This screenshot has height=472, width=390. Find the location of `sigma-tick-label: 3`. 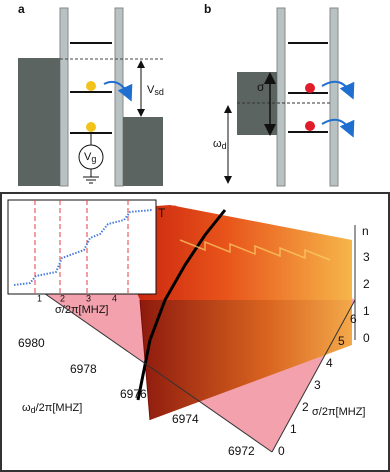

sigma-tick-label: 3 is located at coordinates (317, 385).